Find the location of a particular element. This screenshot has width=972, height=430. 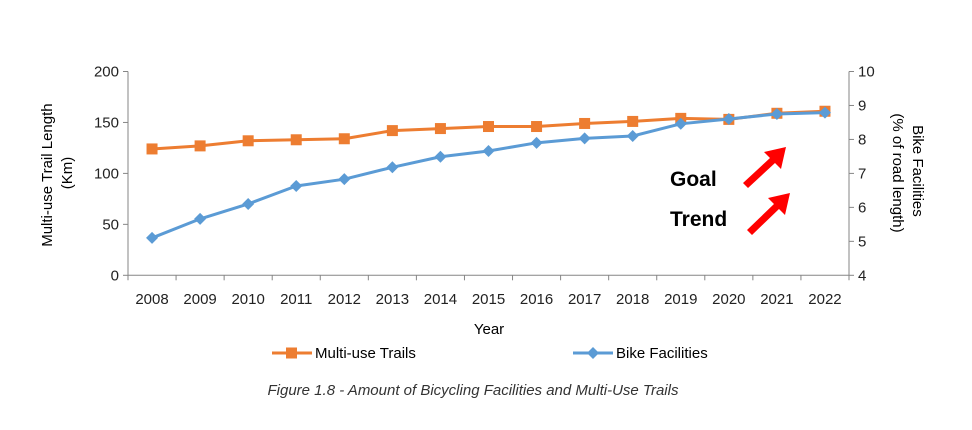

x-tick-label: 2018 is located at coordinates (632, 299).